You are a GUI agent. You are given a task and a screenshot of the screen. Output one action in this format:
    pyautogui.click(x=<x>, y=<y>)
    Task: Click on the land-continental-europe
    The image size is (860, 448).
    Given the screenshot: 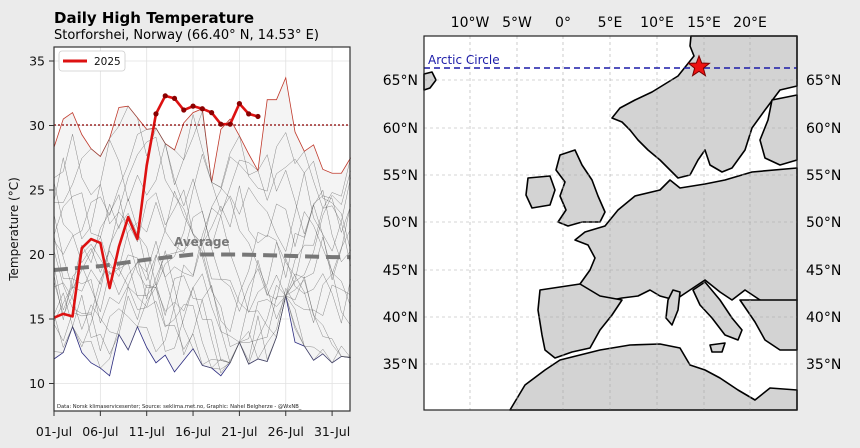 What is the action you would take?
    pyautogui.click(x=686, y=239)
    